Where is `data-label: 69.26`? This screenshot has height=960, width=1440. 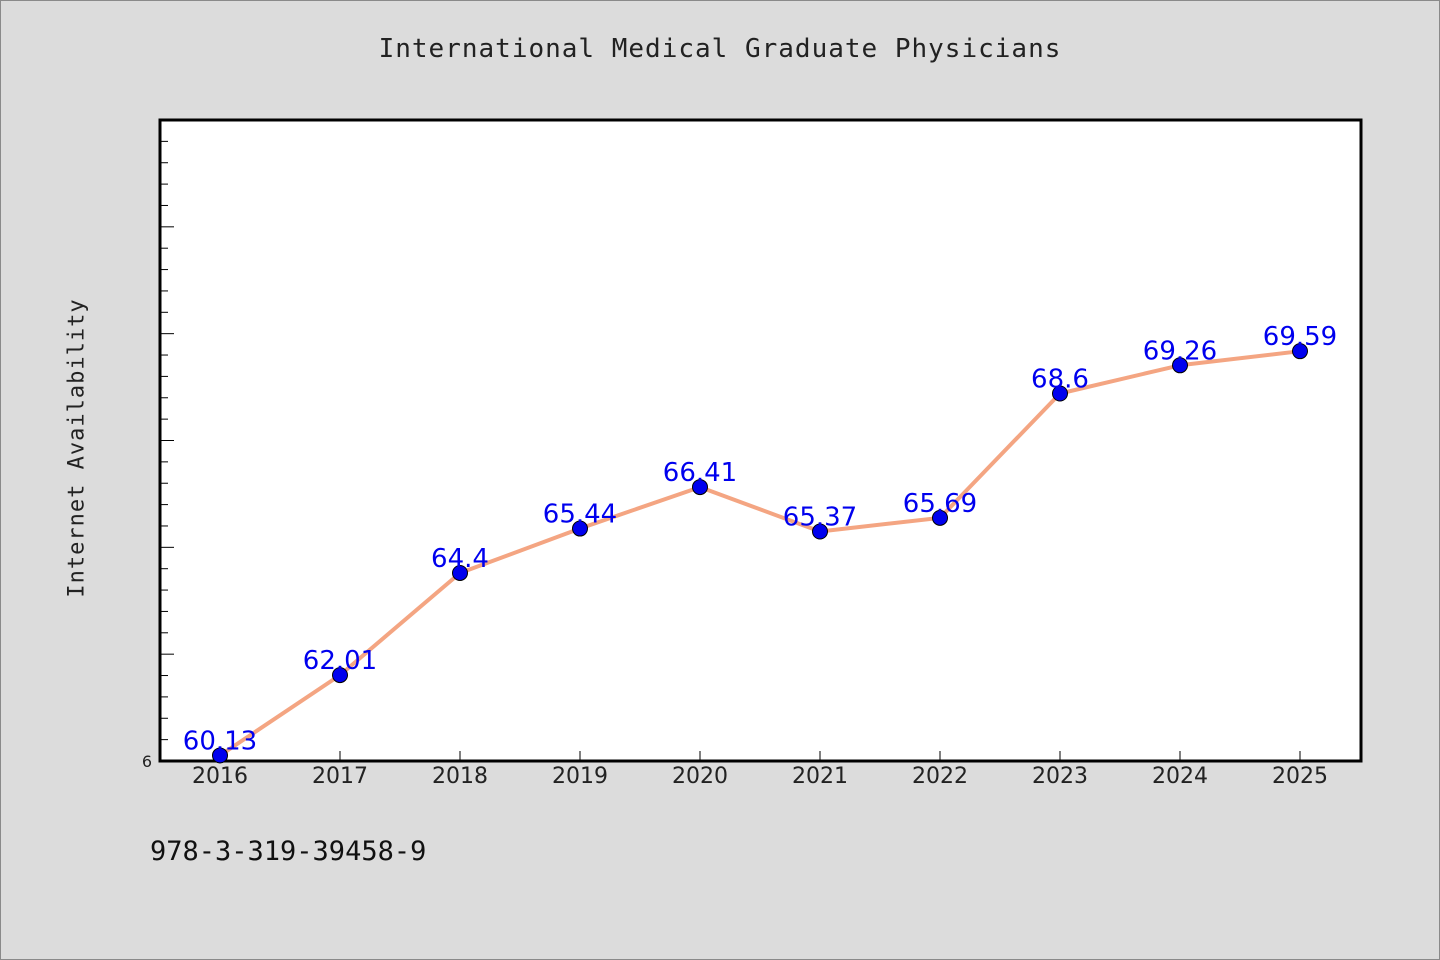
data-label: 69.26 is located at coordinates (1180, 351).